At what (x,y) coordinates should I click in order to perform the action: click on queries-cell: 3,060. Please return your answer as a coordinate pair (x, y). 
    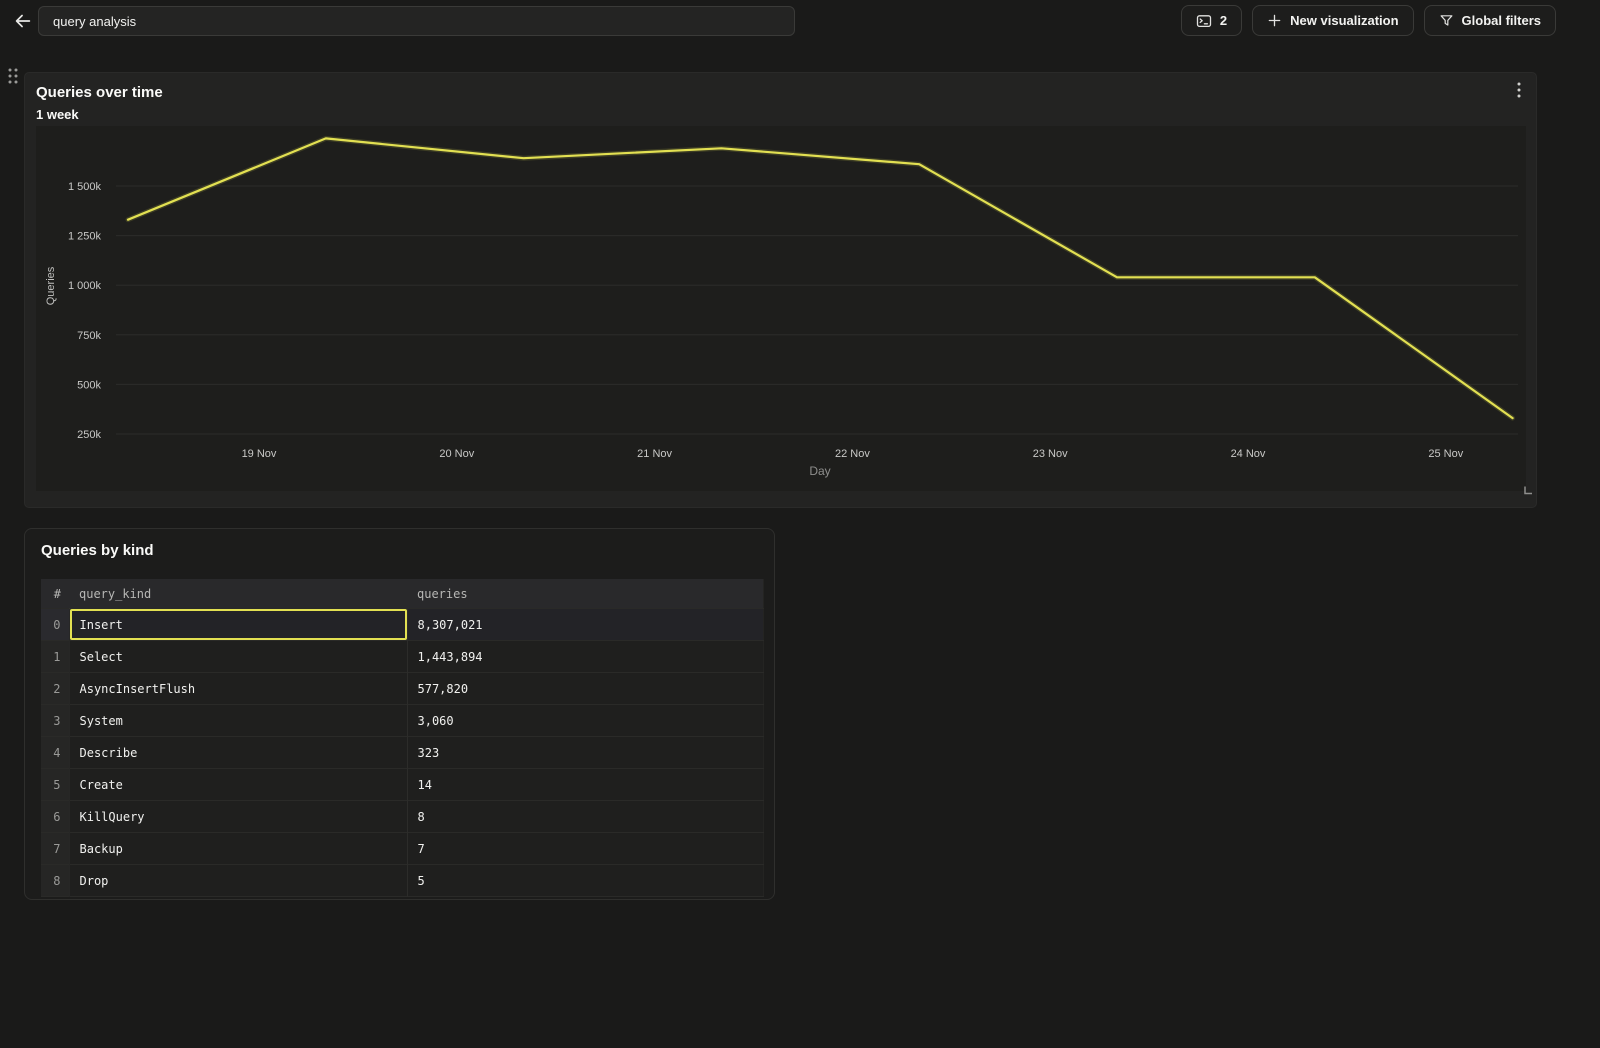
    Looking at the image, I should click on (584, 720).